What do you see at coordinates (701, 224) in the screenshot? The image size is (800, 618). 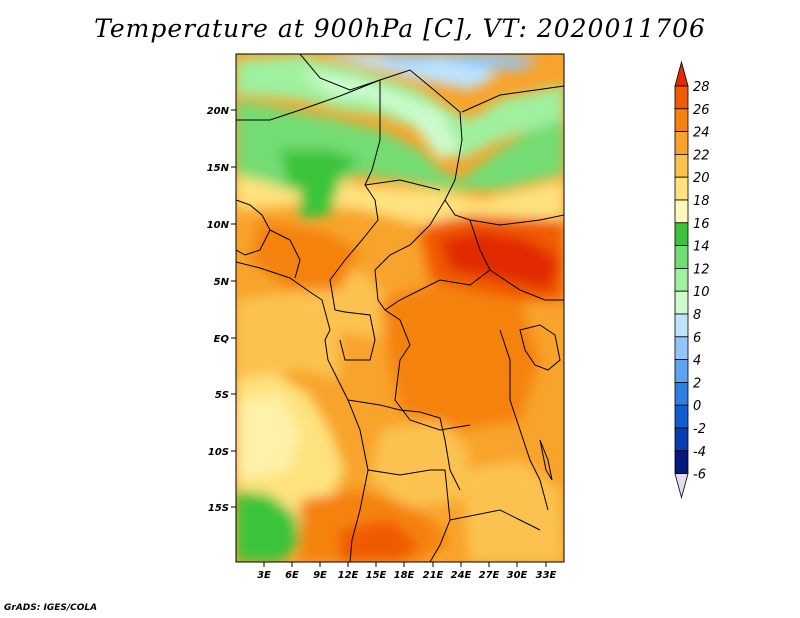 I see `colorbar-label: 16` at bounding box center [701, 224].